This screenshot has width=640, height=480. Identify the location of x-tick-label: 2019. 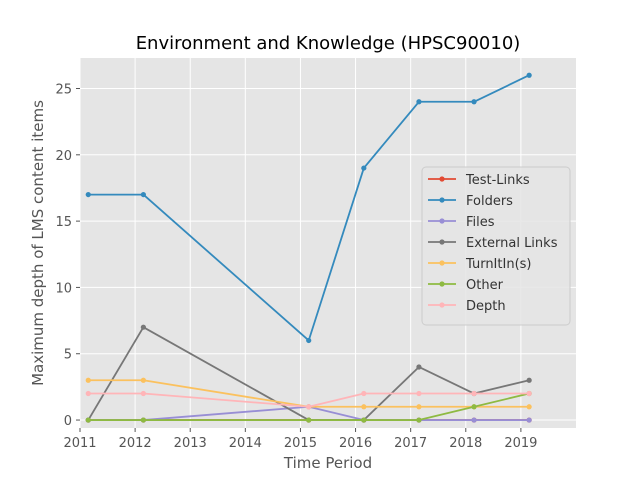
(520, 443).